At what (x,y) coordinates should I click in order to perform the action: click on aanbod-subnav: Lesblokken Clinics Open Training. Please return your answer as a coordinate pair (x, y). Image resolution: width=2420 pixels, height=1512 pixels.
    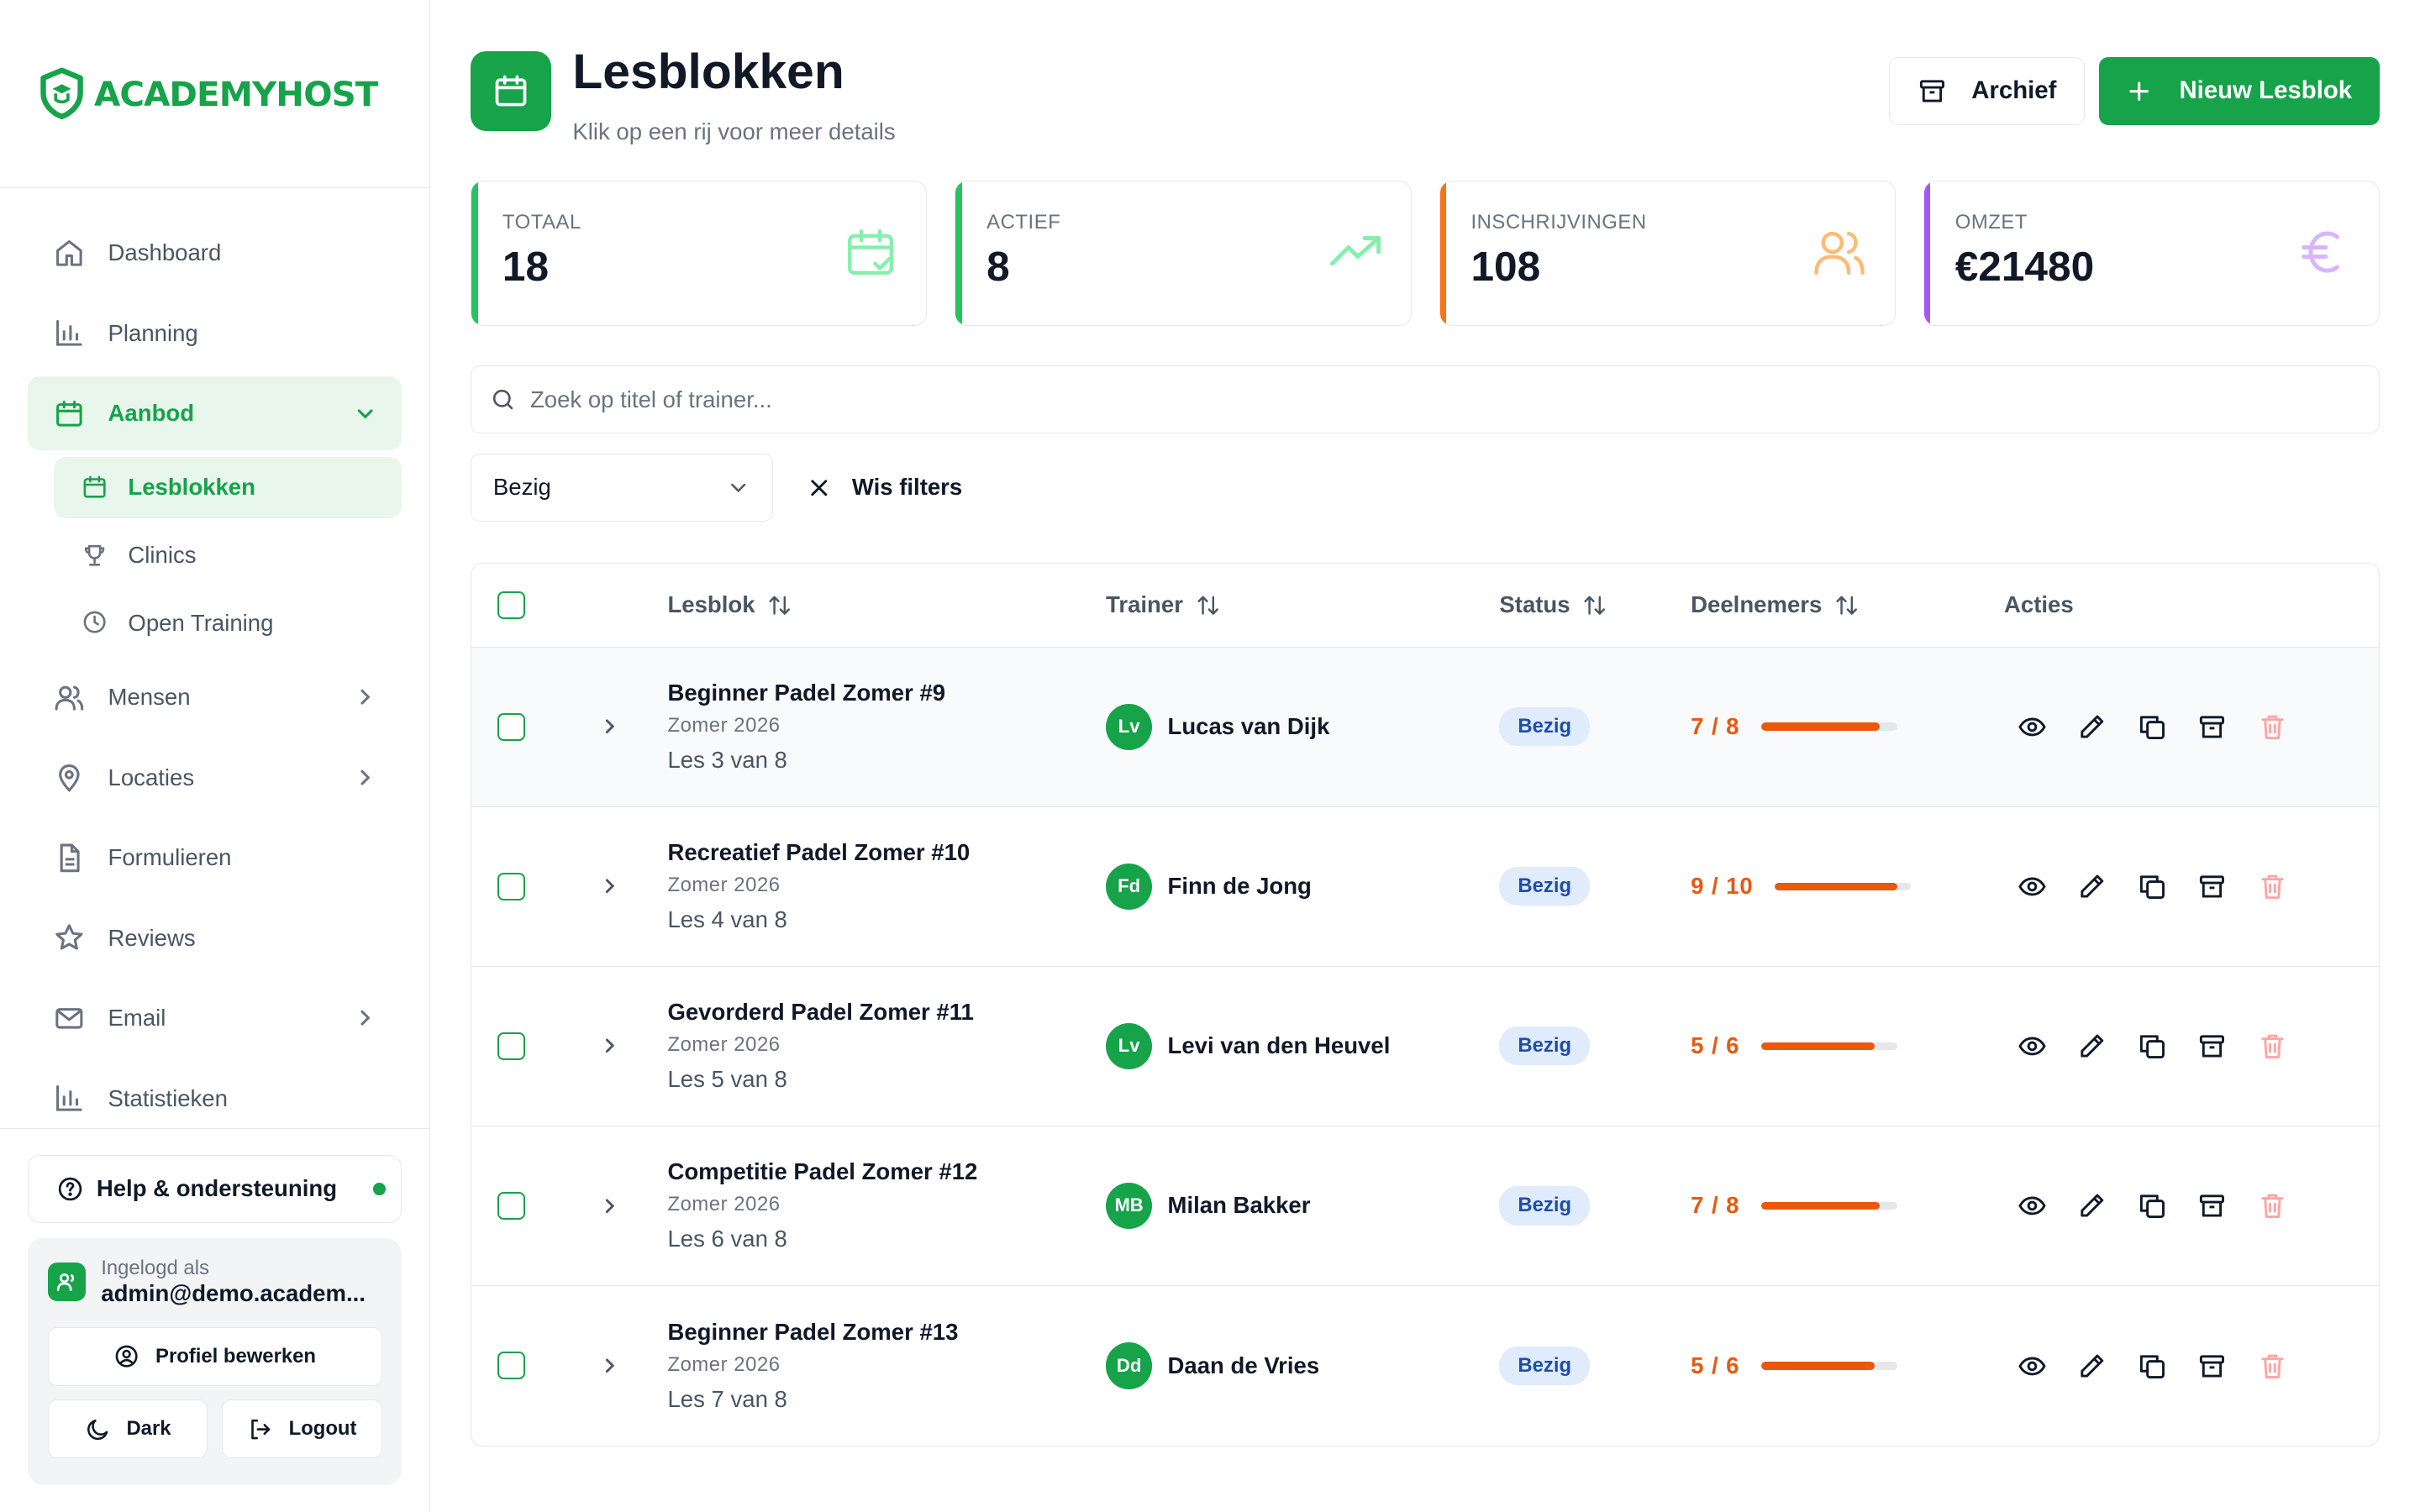
    Looking at the image, I should click on (215, 555).